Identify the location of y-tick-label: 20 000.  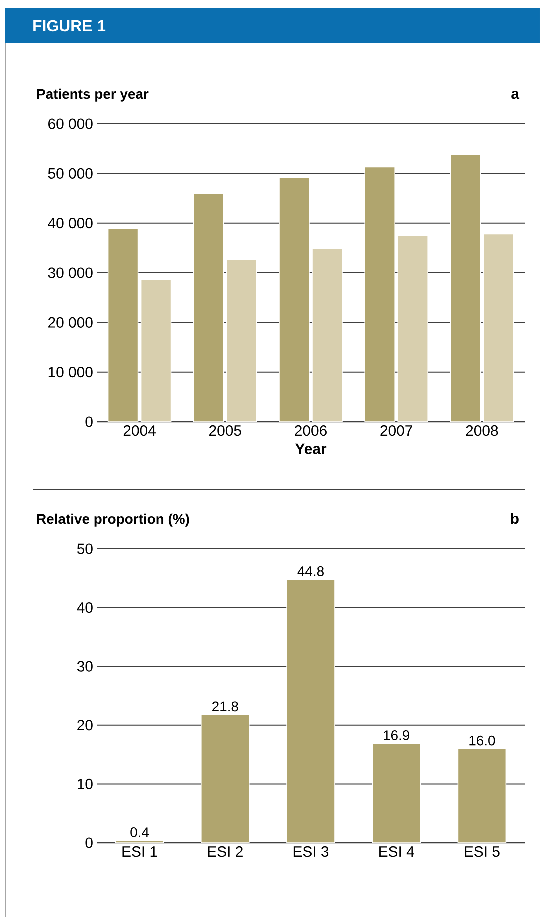
(70, 322).